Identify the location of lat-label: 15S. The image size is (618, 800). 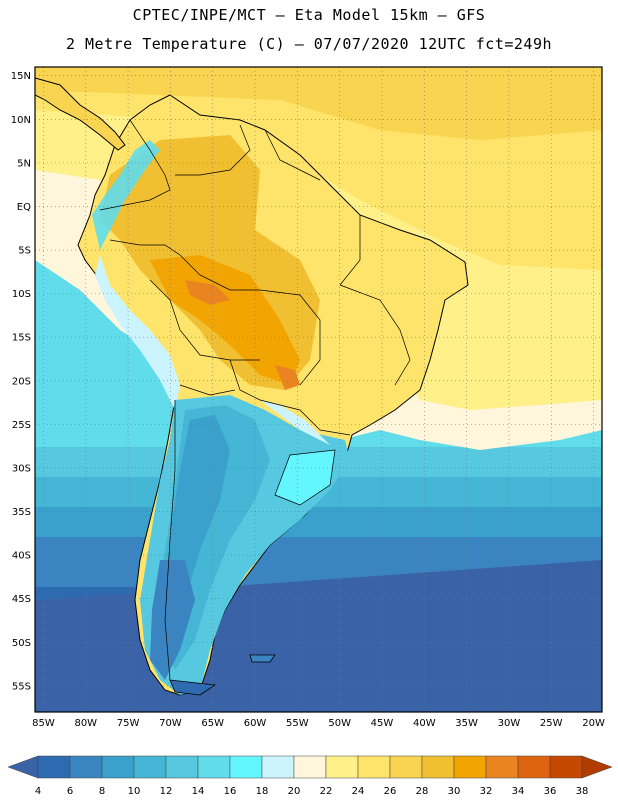
(21, 338).